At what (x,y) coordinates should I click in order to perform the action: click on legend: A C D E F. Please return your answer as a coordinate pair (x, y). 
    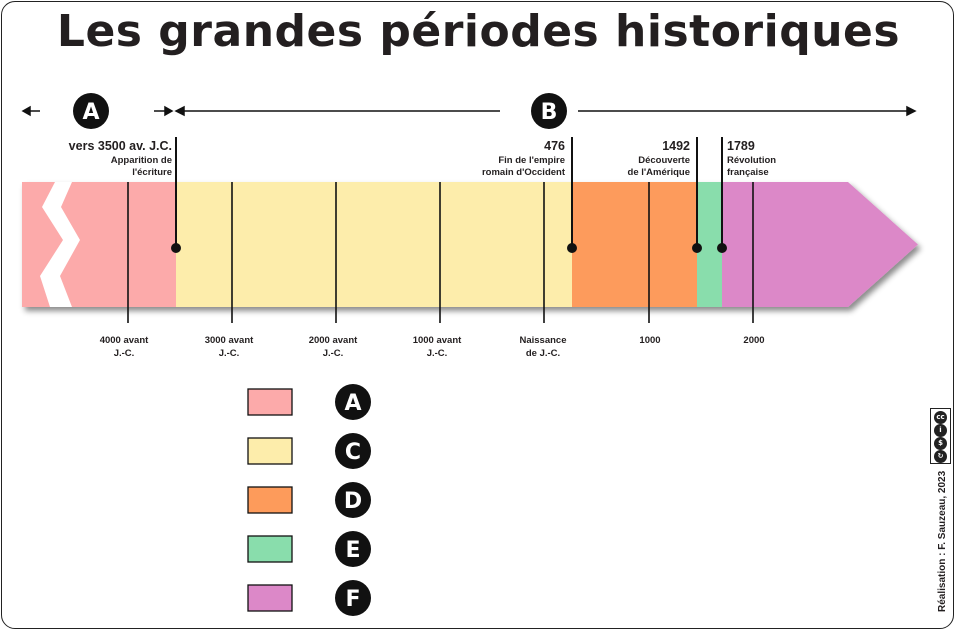
    Looking at the image, I should click on (309, 500).